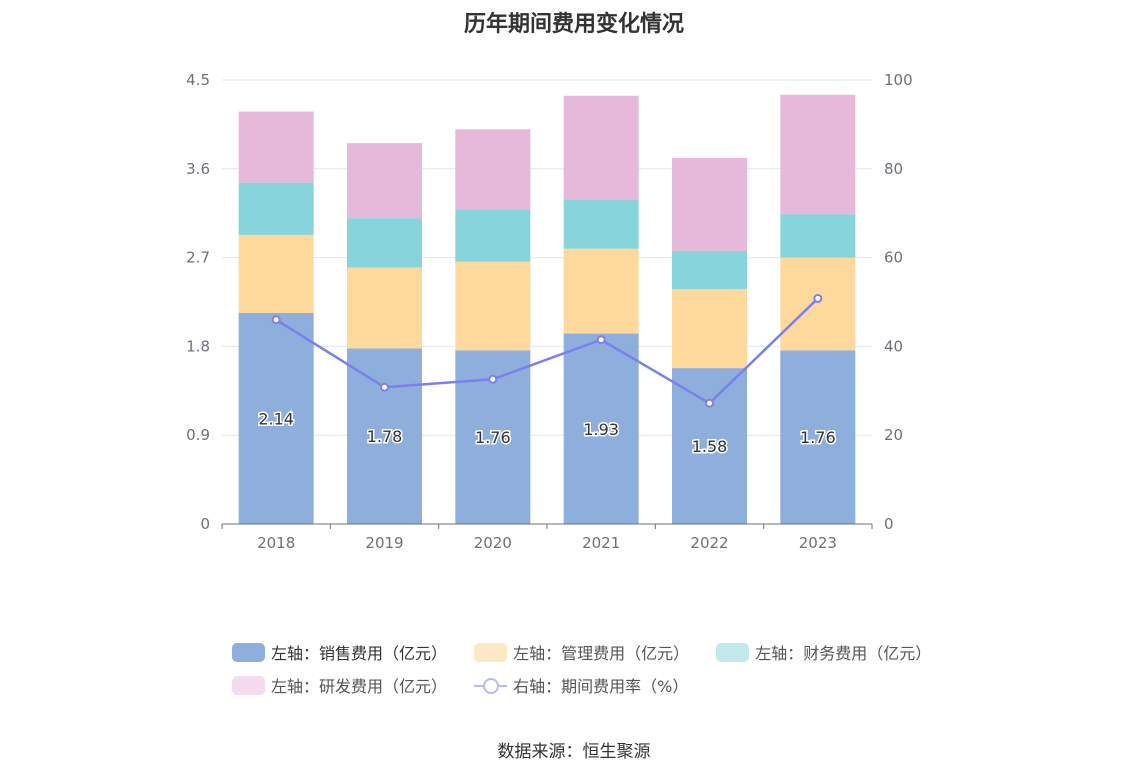 The height and width of the screenshot is (776, 1148). Describe the element at coordinates (843, 653) in the screenshot. I see `legend-label-finance: 左轴：财务费用（亿元）` at that location.